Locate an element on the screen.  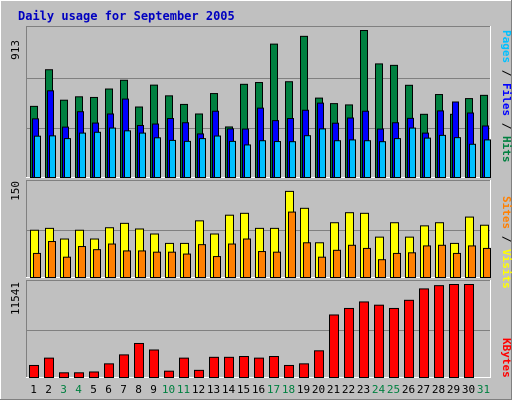
day-label: 11 is located at coordinates (183, 389).